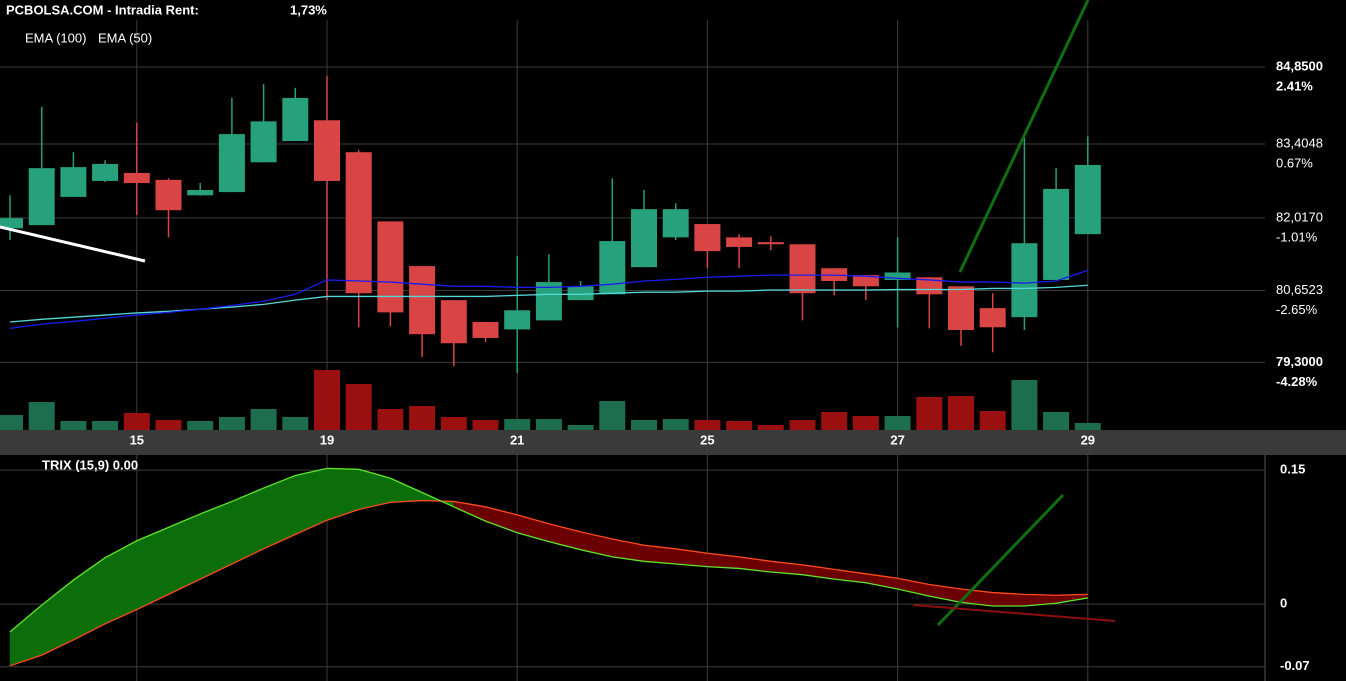  What do you see at coordinates (55, 37) in the screenshot?
I see `legend-label: EMA (100)` at bounding box center [55, 37].